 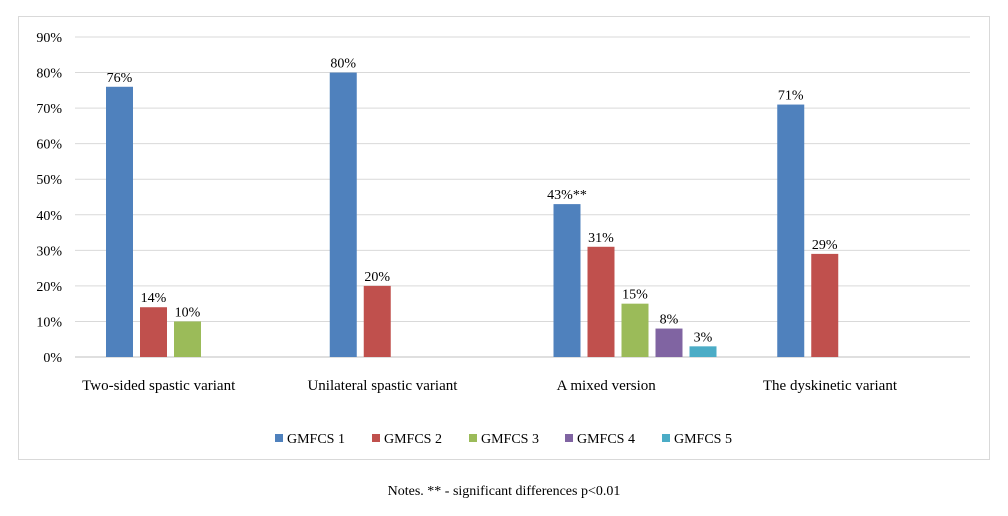 What do you see at coordinates (49, 322) in the screenshot?
I see `y-tick-label: 10%` at bounding box center [49, 322].